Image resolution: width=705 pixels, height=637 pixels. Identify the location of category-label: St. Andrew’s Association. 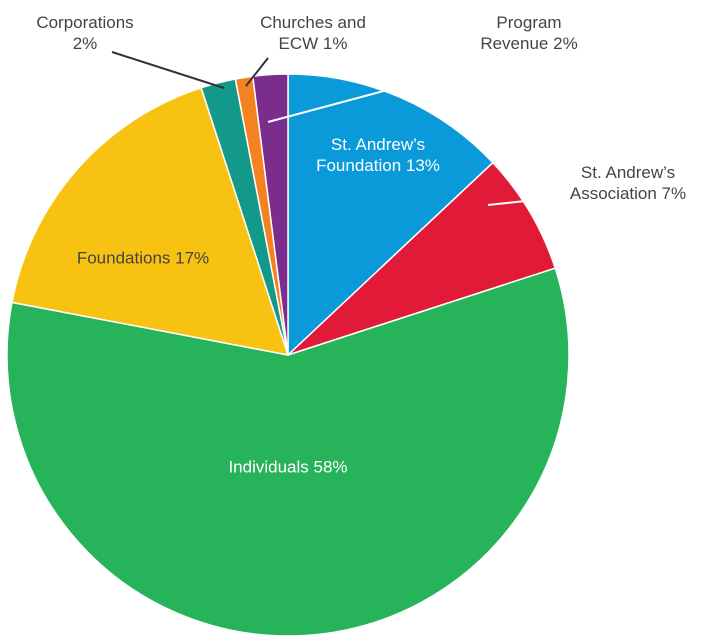
(622, 183).